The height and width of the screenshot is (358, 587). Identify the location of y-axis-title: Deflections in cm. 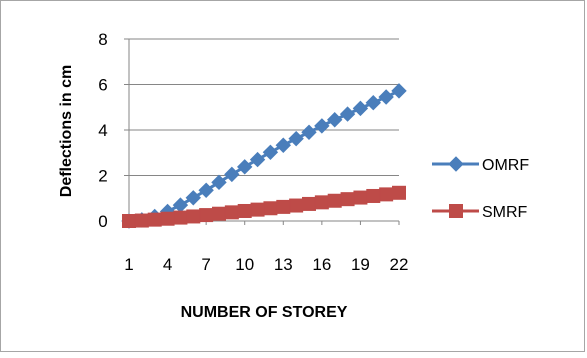
(66, 131).